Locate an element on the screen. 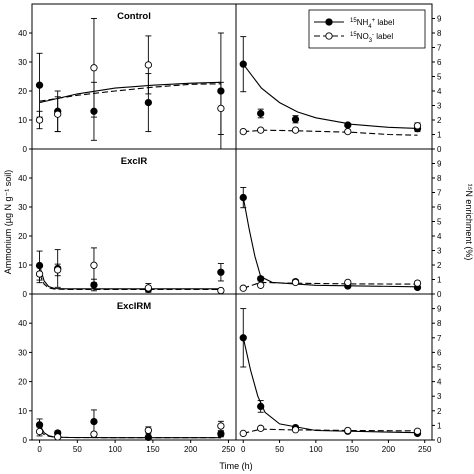  left-y-axis-label: Ammonium (µg N g⁻¹ soil) is located at coordinates (8, 222).